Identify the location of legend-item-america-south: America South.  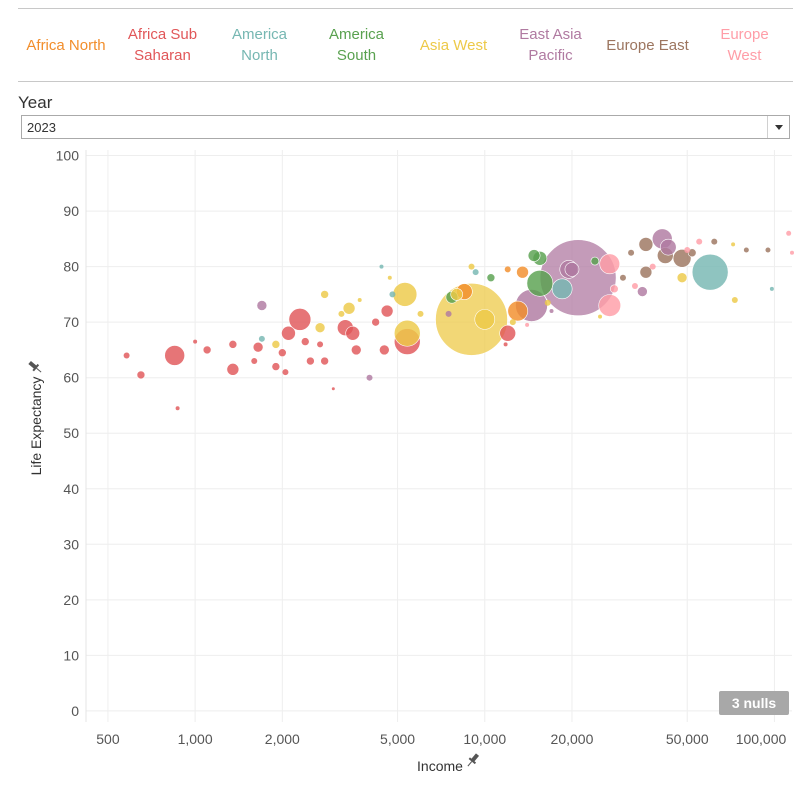
(356, 45).